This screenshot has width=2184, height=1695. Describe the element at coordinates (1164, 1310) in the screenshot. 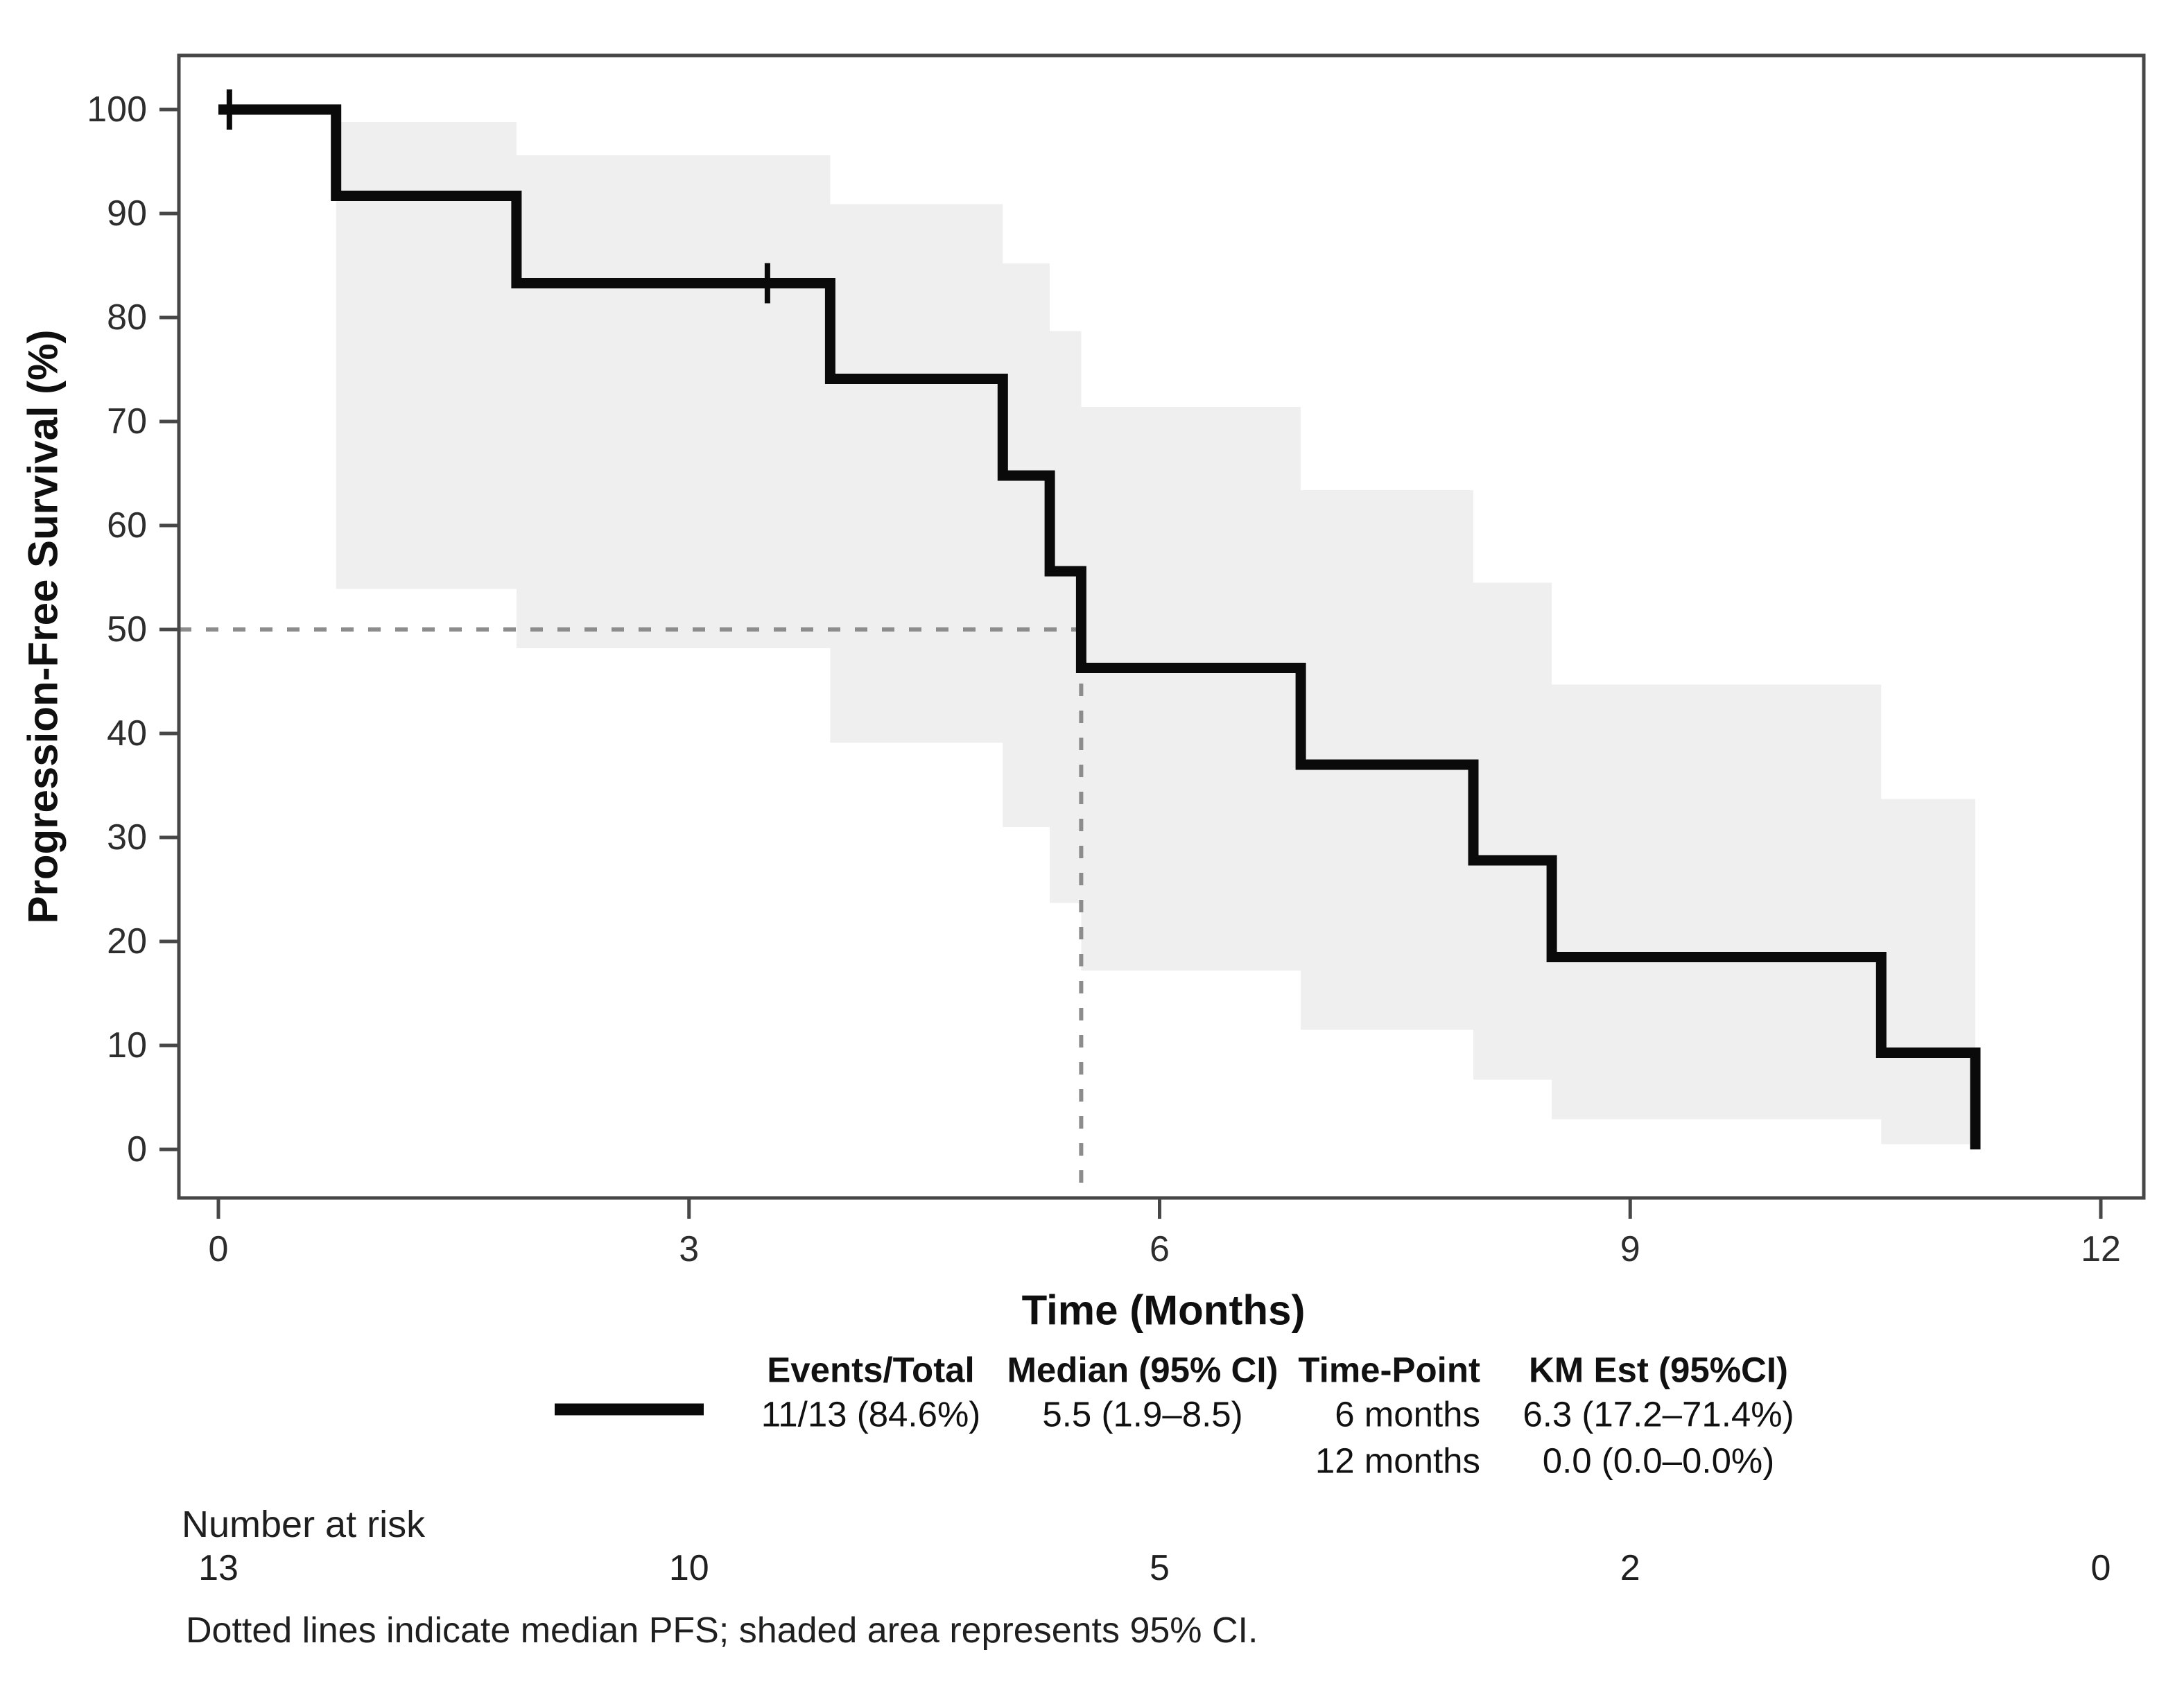

I see `x-axis-title: Time (Months)` at that location.